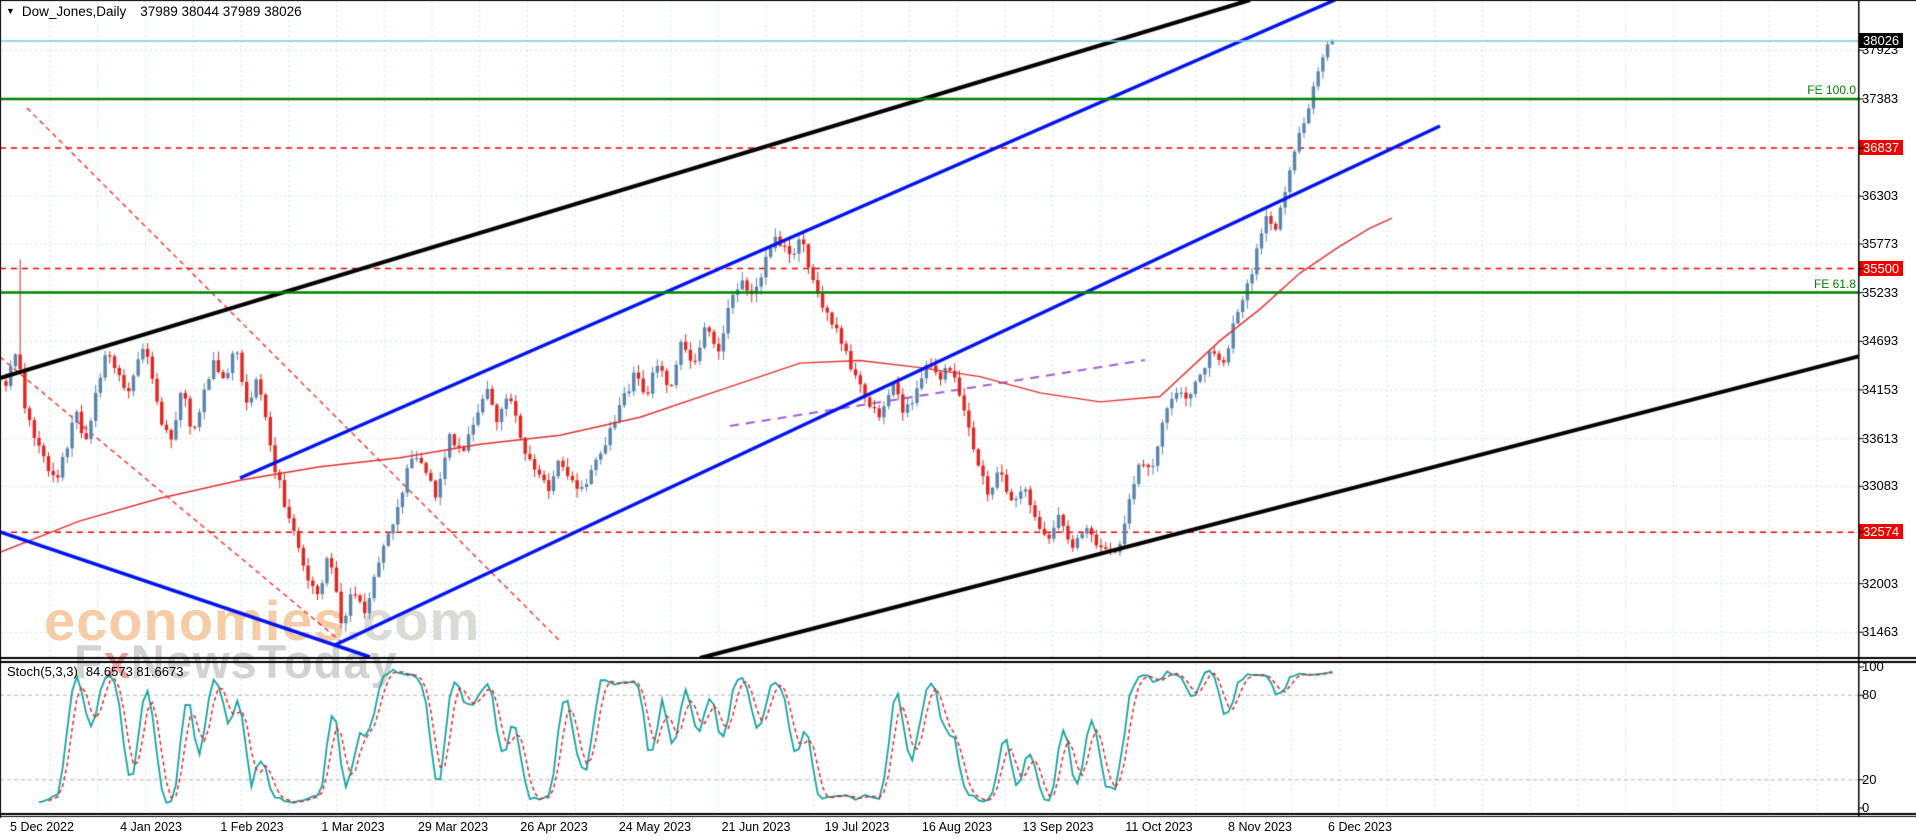 The height and width of the screenshot is (840, 1916). I want to click on chevron-down-icon: ▼, so click(10, 11).